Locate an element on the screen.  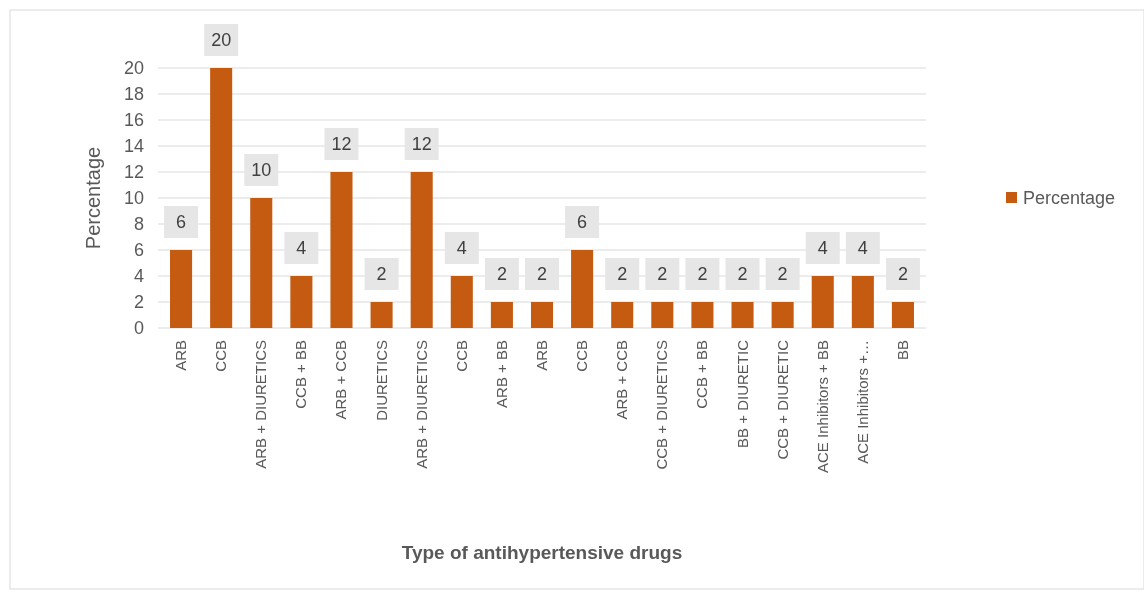
x-tick-label: DIURETICS is located at coordinates (381, 380).